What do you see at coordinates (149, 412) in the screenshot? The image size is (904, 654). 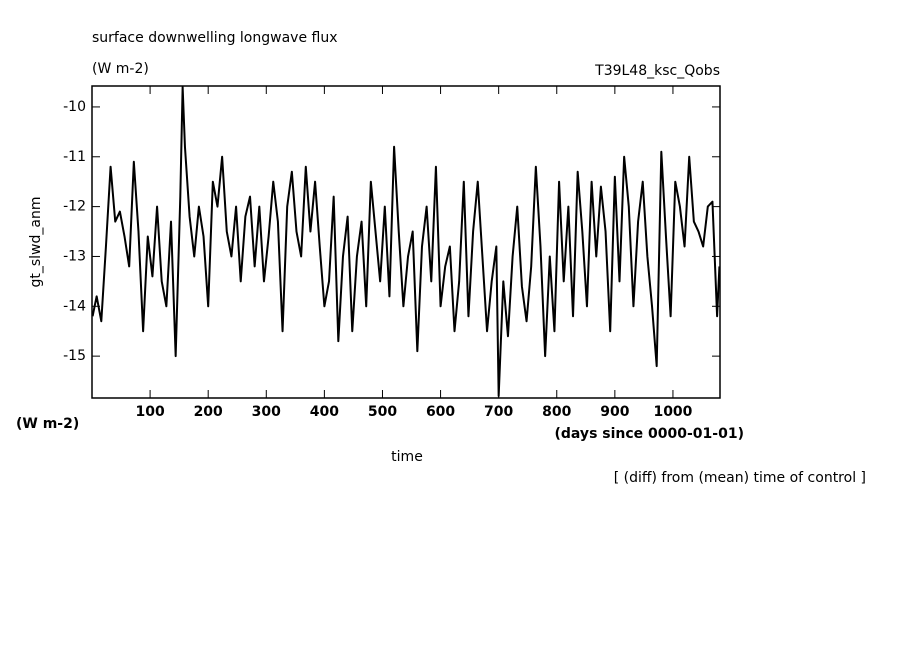 I see `x-tick-label: 100` at bounding box center [149, 412].